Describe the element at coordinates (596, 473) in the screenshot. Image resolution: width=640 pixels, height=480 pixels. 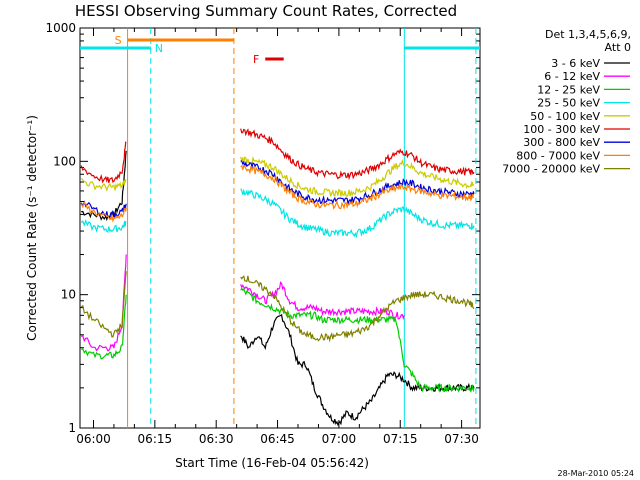
I see `footer-timestamp: 28-Mar-2010 05:24` at that location.